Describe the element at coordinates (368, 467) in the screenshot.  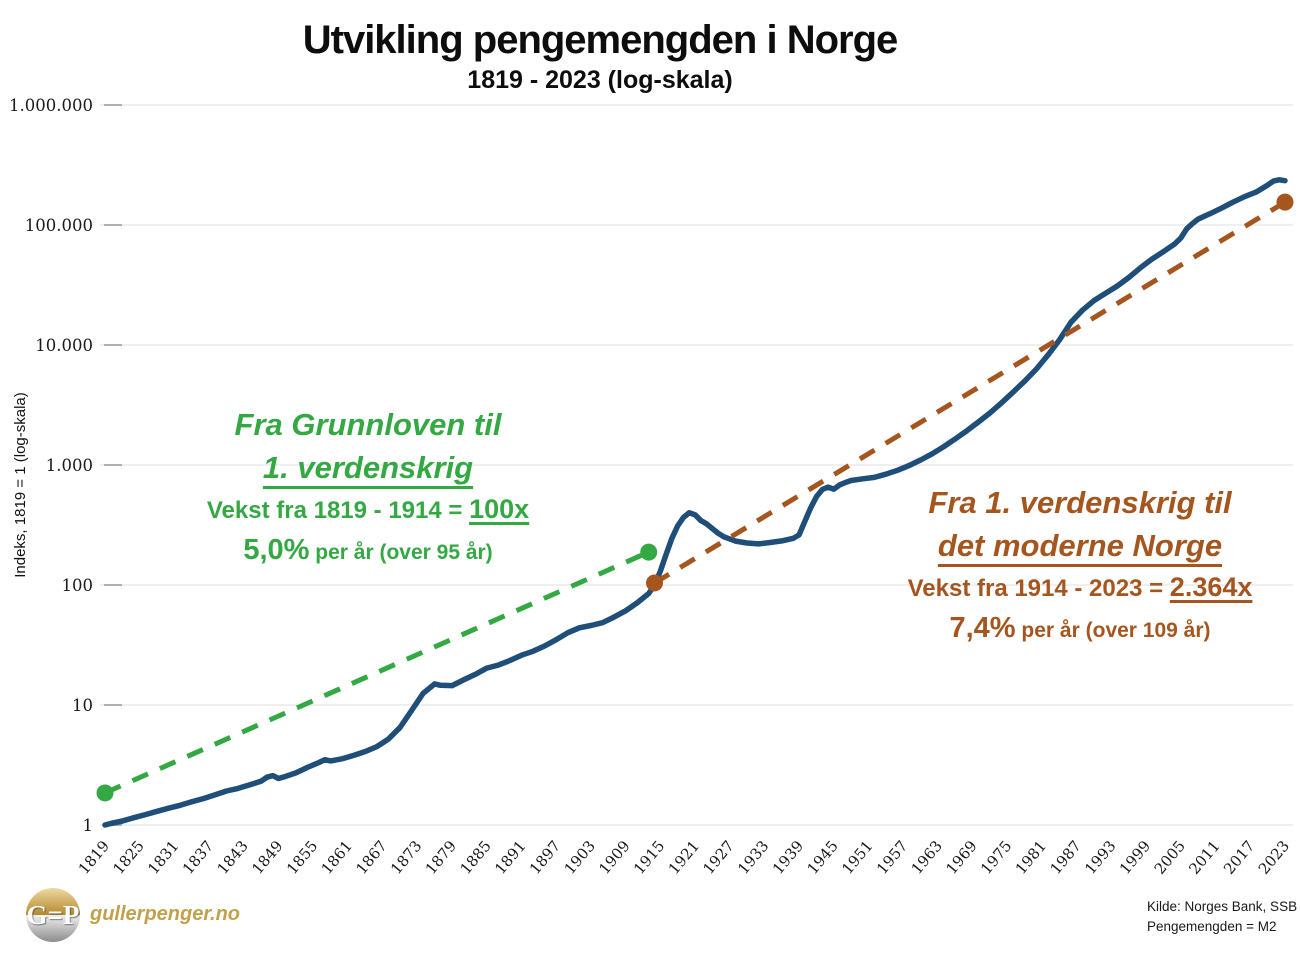
I see `annotation-green-heading-2: 1. verdenskrig` at that location.